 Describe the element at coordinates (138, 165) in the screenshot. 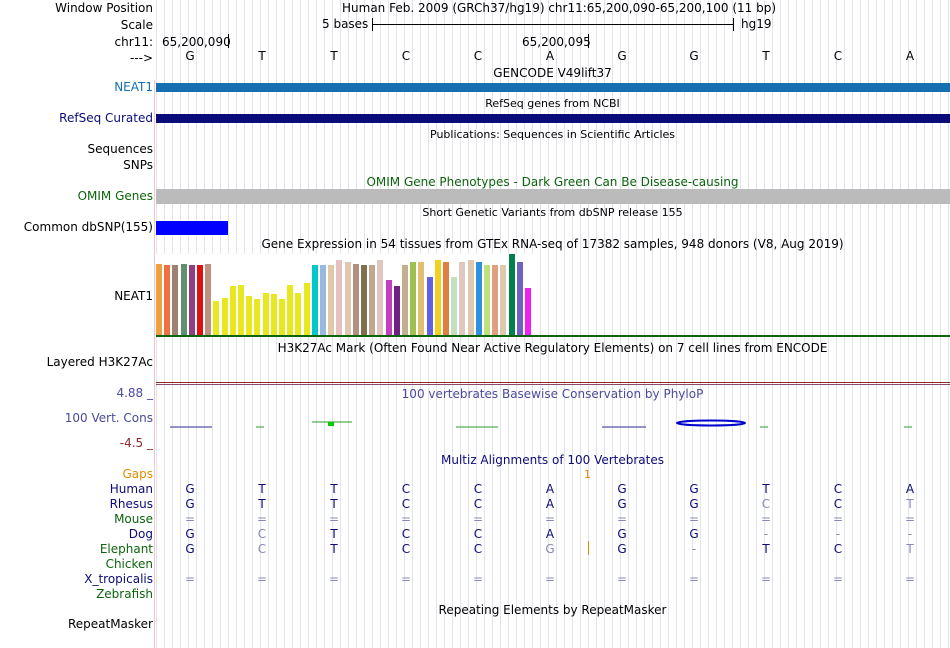

I see `publications-snps-label: SNPs` at that location.